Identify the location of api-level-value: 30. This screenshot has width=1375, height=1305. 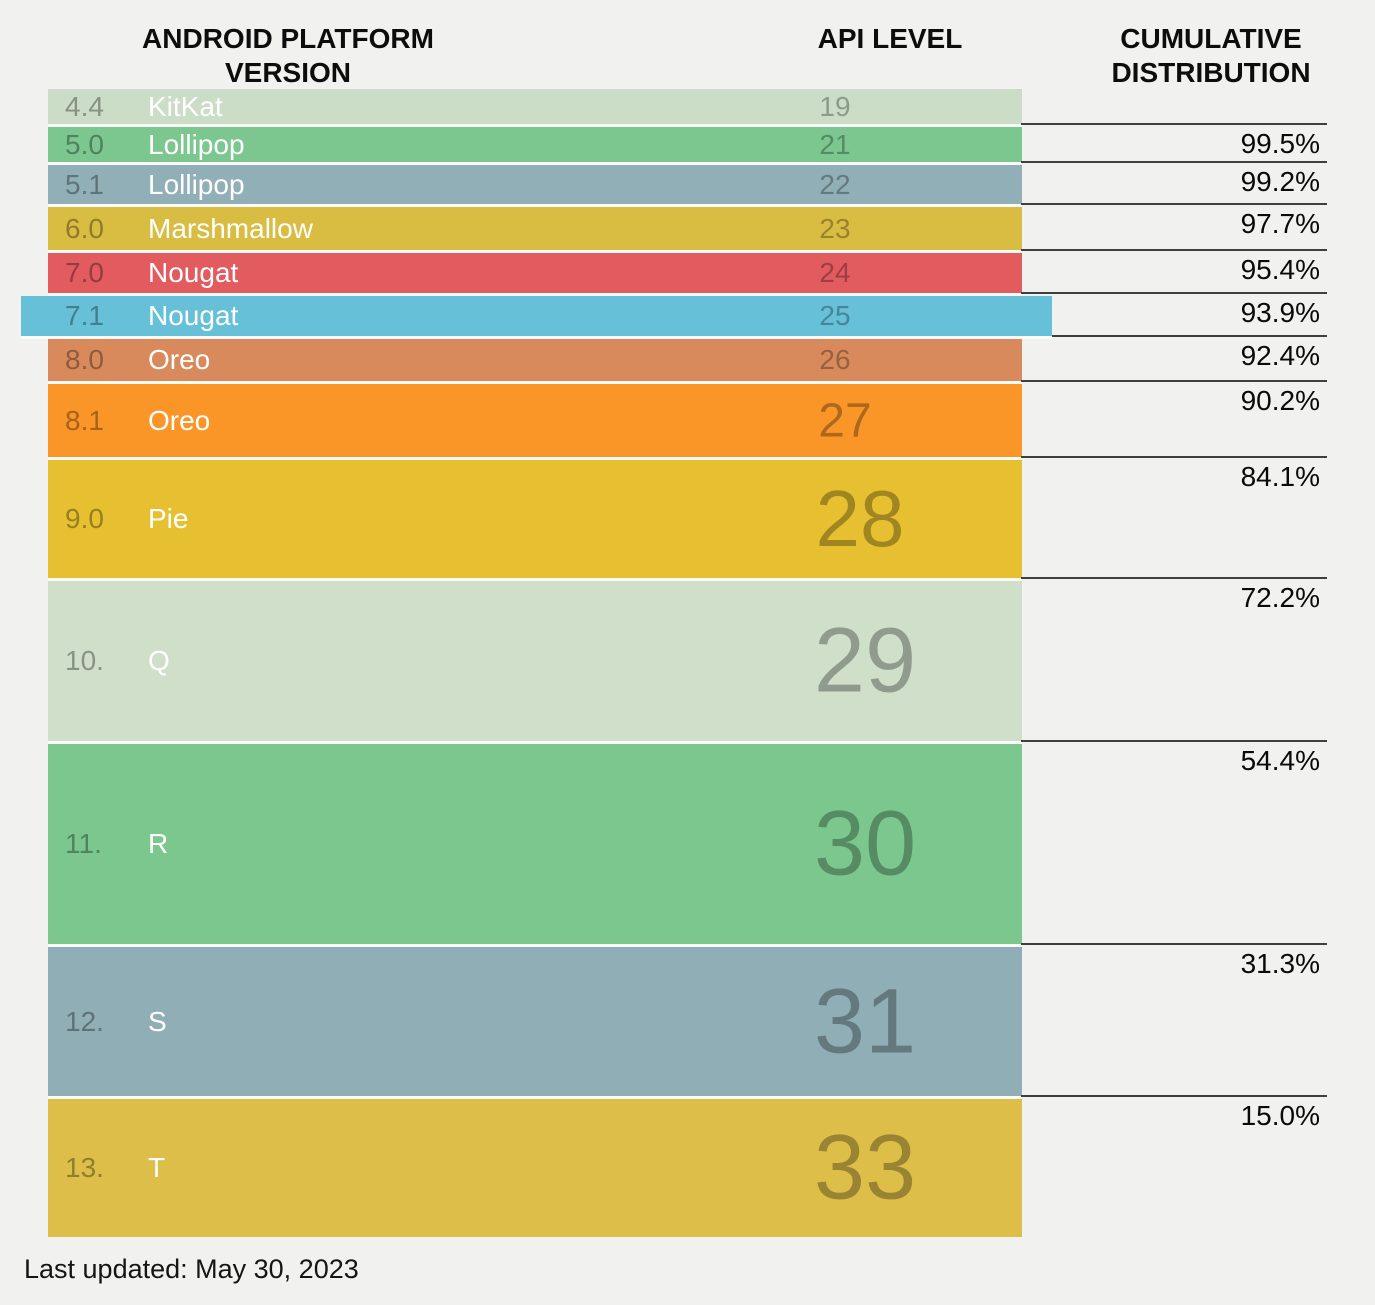
(865, 843).